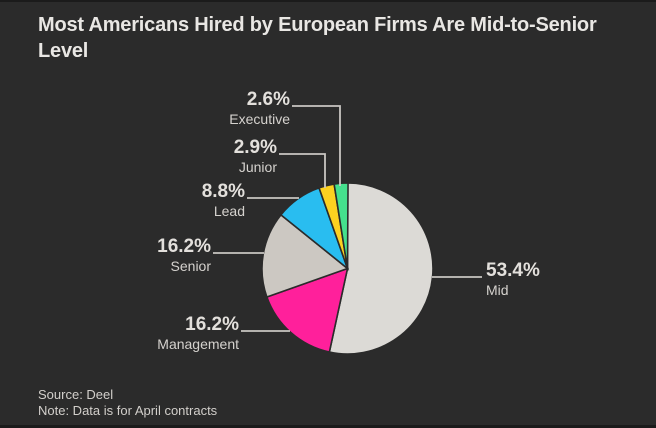  Describe the element at coordinates (328, 1) in the screenshot. I see `panel-top-edge` at that location.